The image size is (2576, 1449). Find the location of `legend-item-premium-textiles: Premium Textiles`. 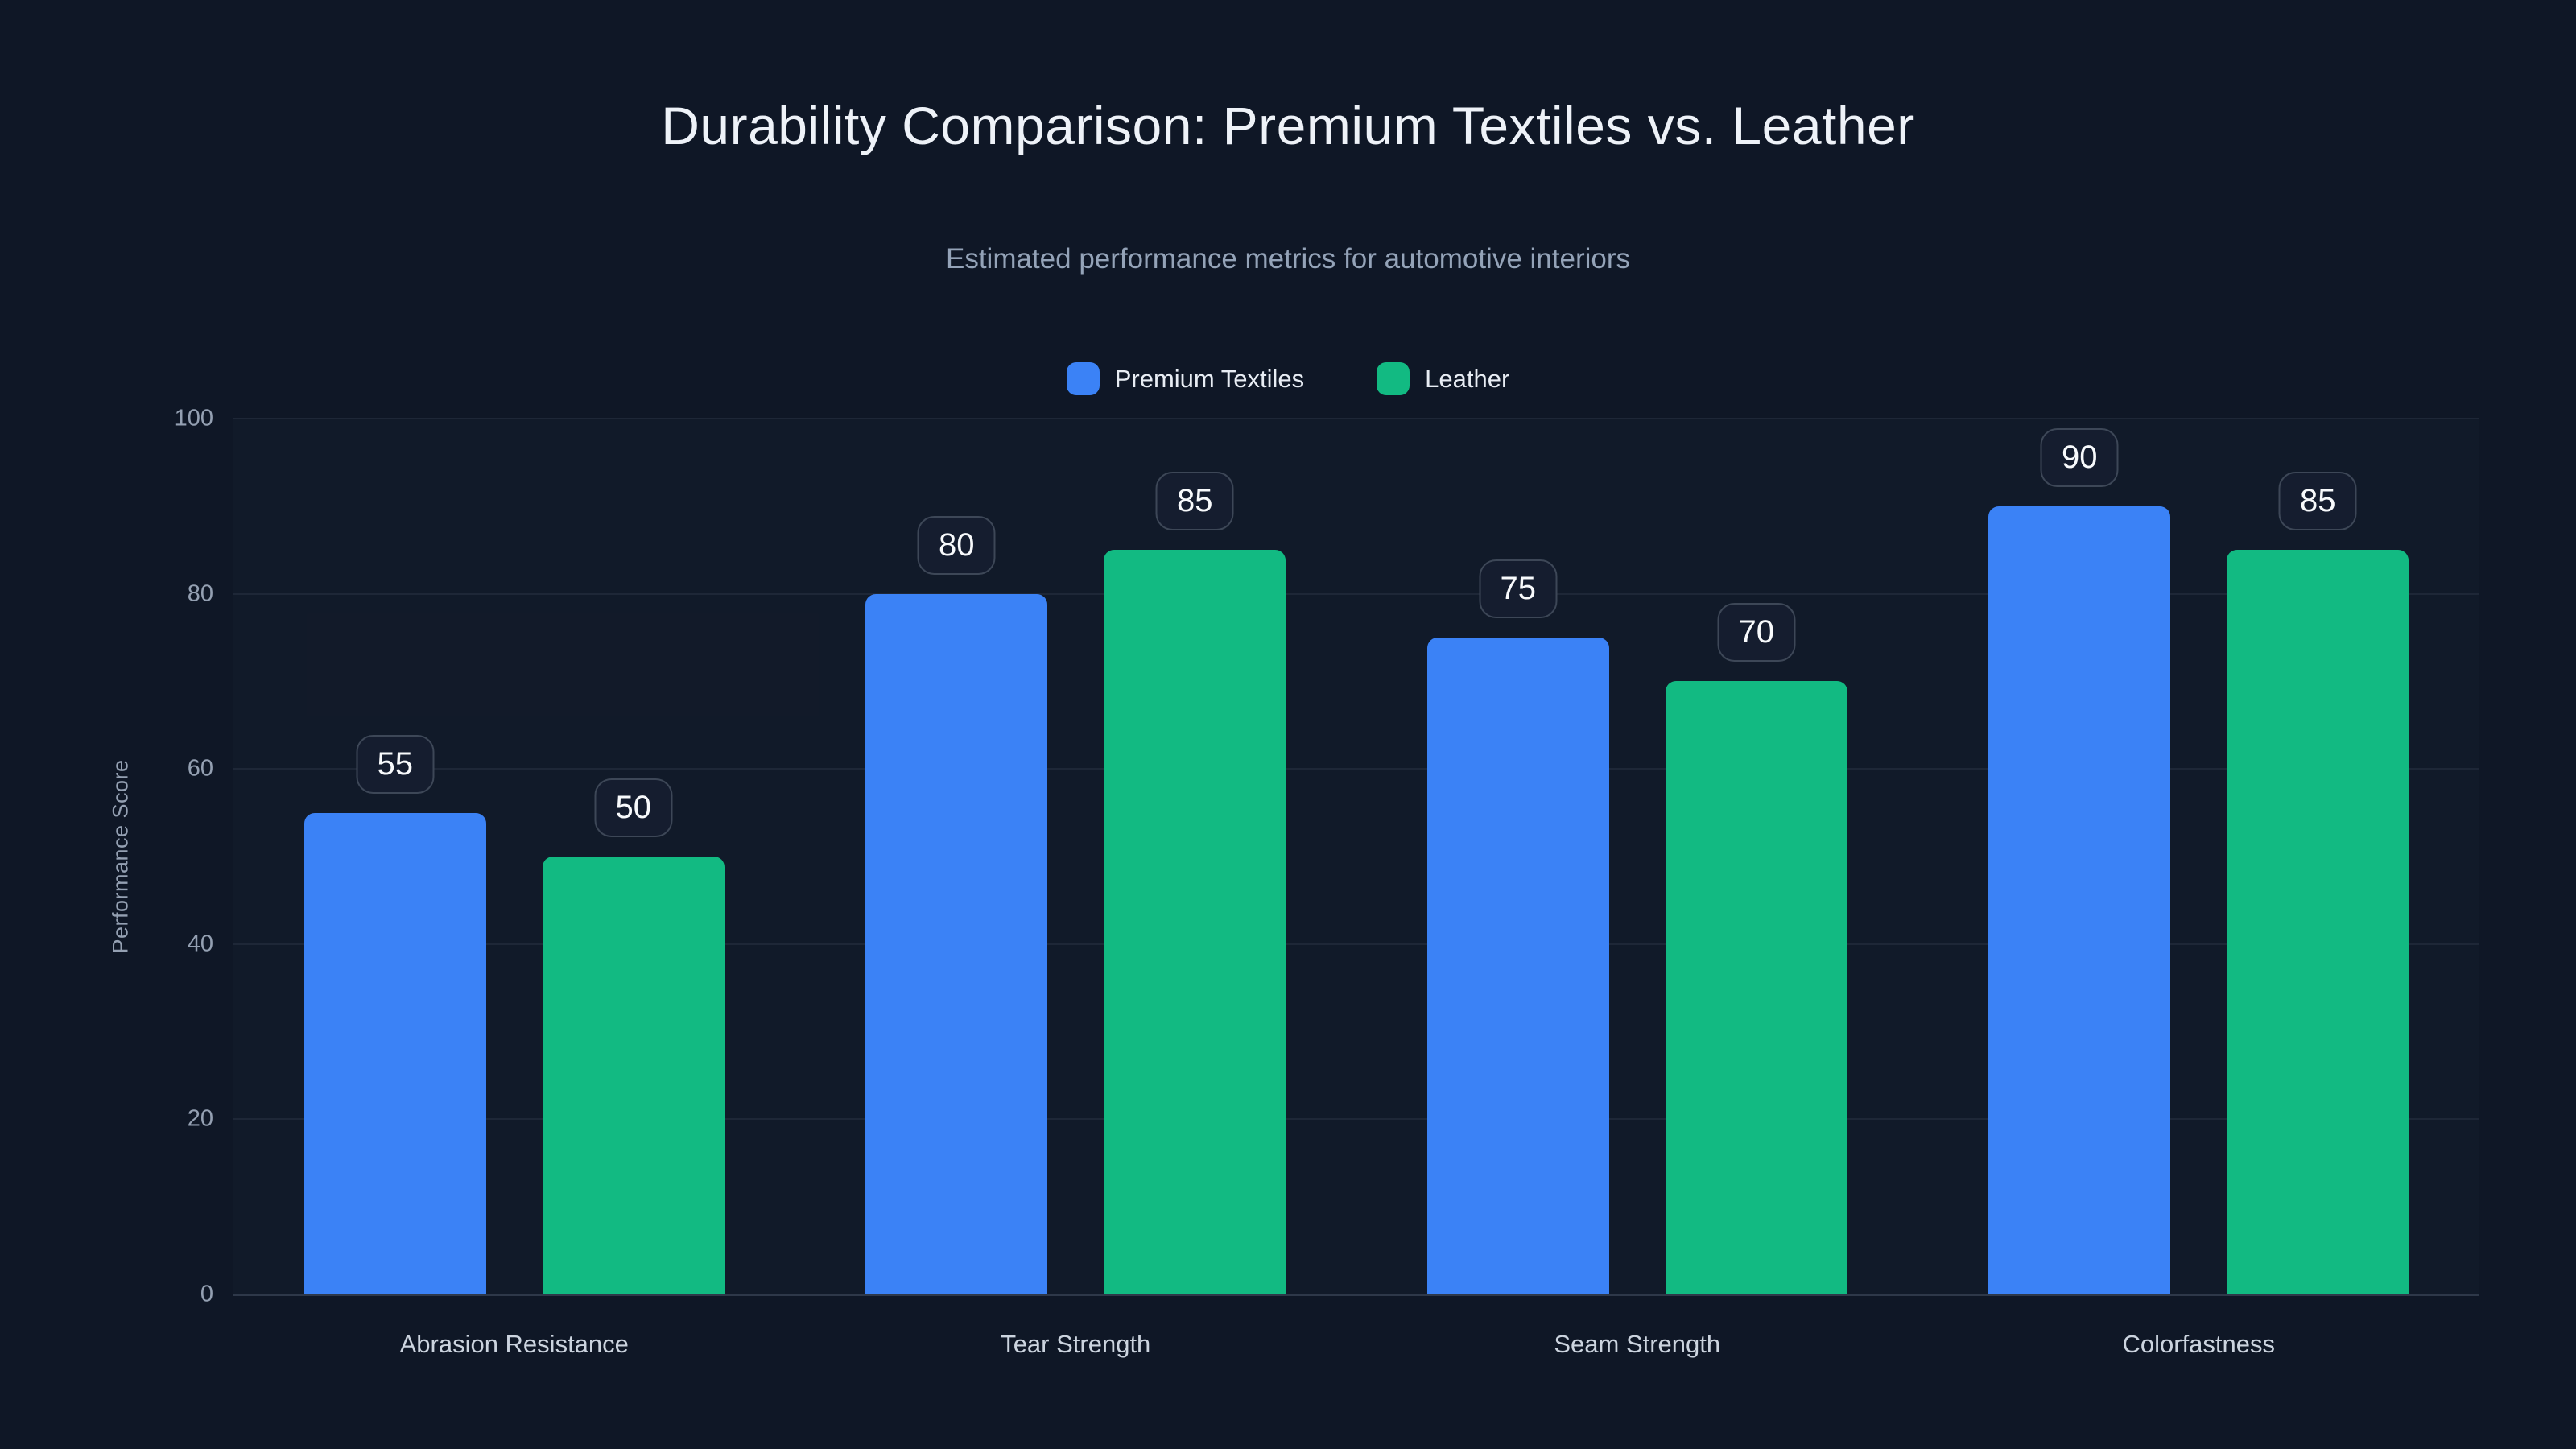

legend-item-premium-textiles: Premium Textiles is located at coordinates (1185, 378).